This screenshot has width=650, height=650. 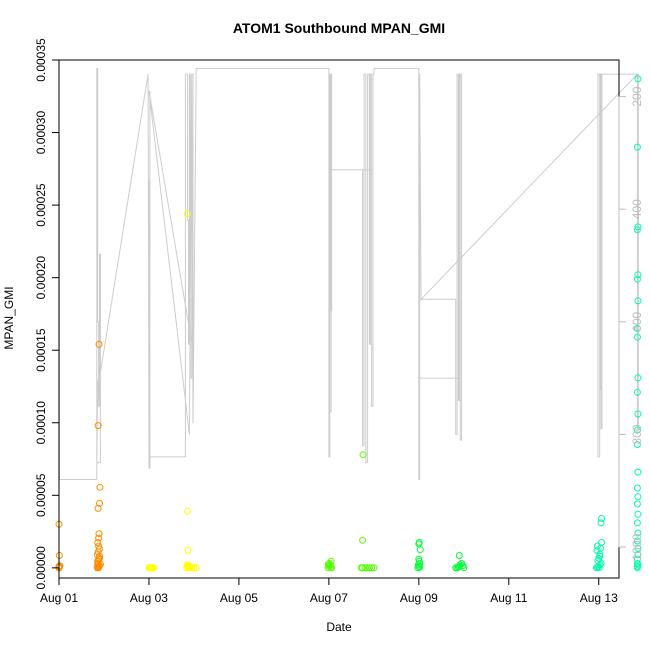 I want to click on y-tick-label: 0.00000, so click(x=41, y=568).